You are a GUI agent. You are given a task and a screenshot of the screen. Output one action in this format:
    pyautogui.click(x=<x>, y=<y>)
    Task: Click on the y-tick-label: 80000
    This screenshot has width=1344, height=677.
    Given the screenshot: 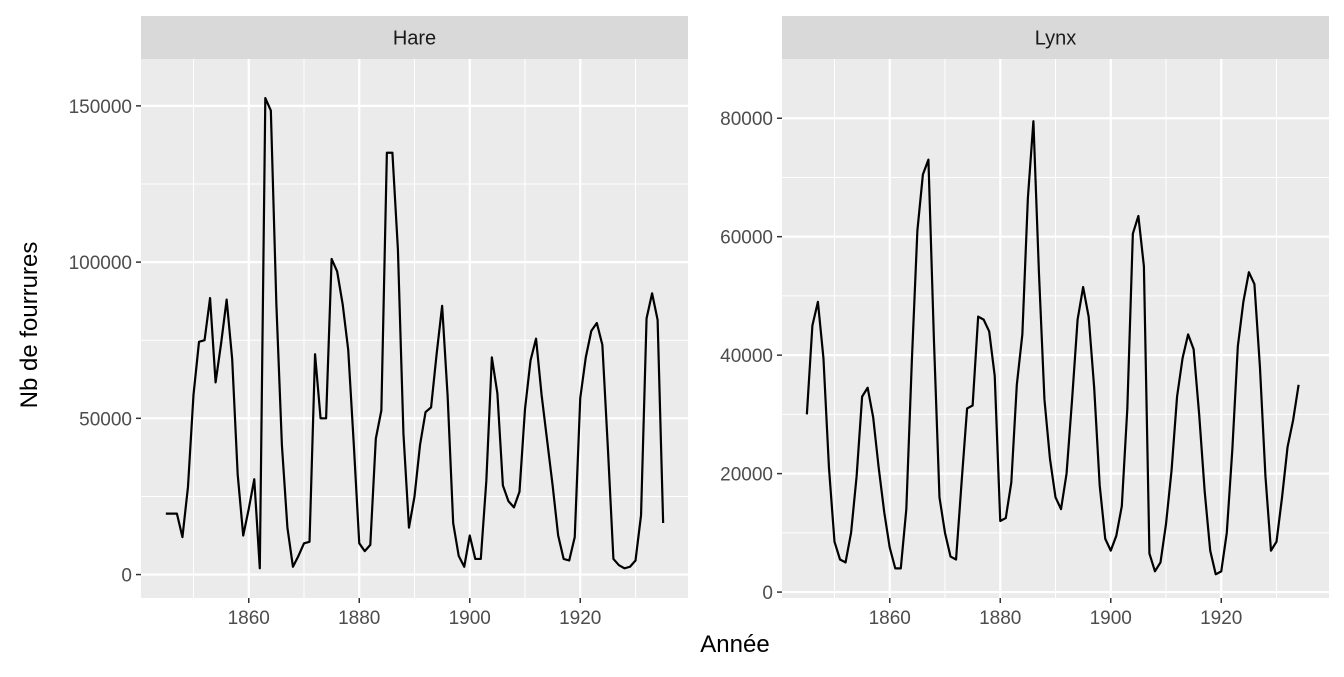 What is the action you would take?
    pyautogui.click(x=746, y=119)
    